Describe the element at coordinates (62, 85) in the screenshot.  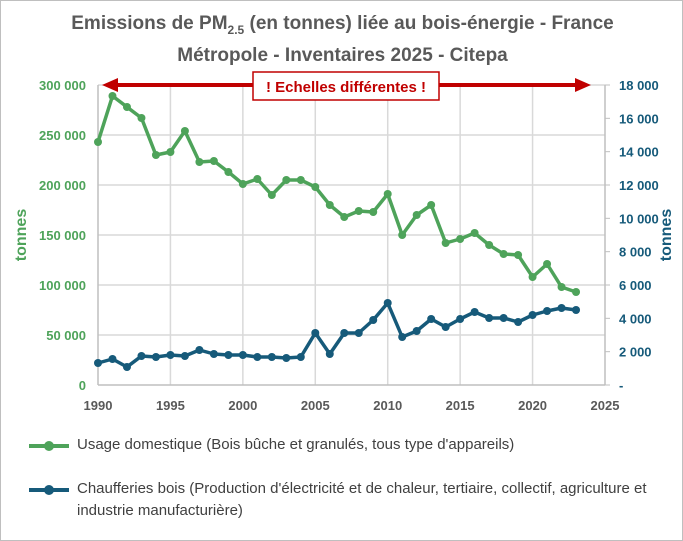
I see `y-left-tick-label: 300 000` at that location.